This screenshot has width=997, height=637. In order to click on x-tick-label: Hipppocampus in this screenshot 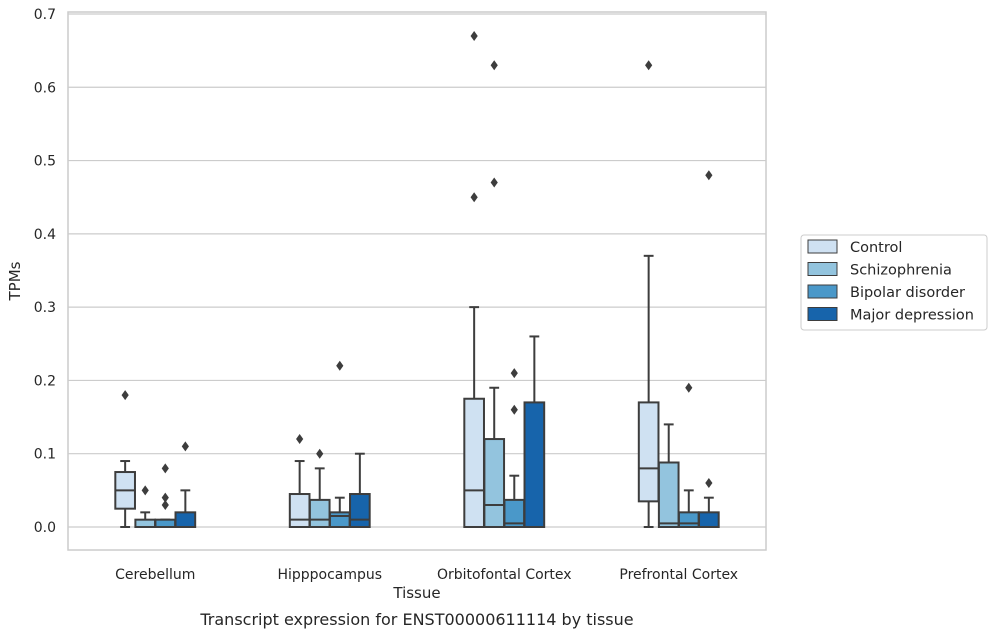, I will do `click(329, 575)`.